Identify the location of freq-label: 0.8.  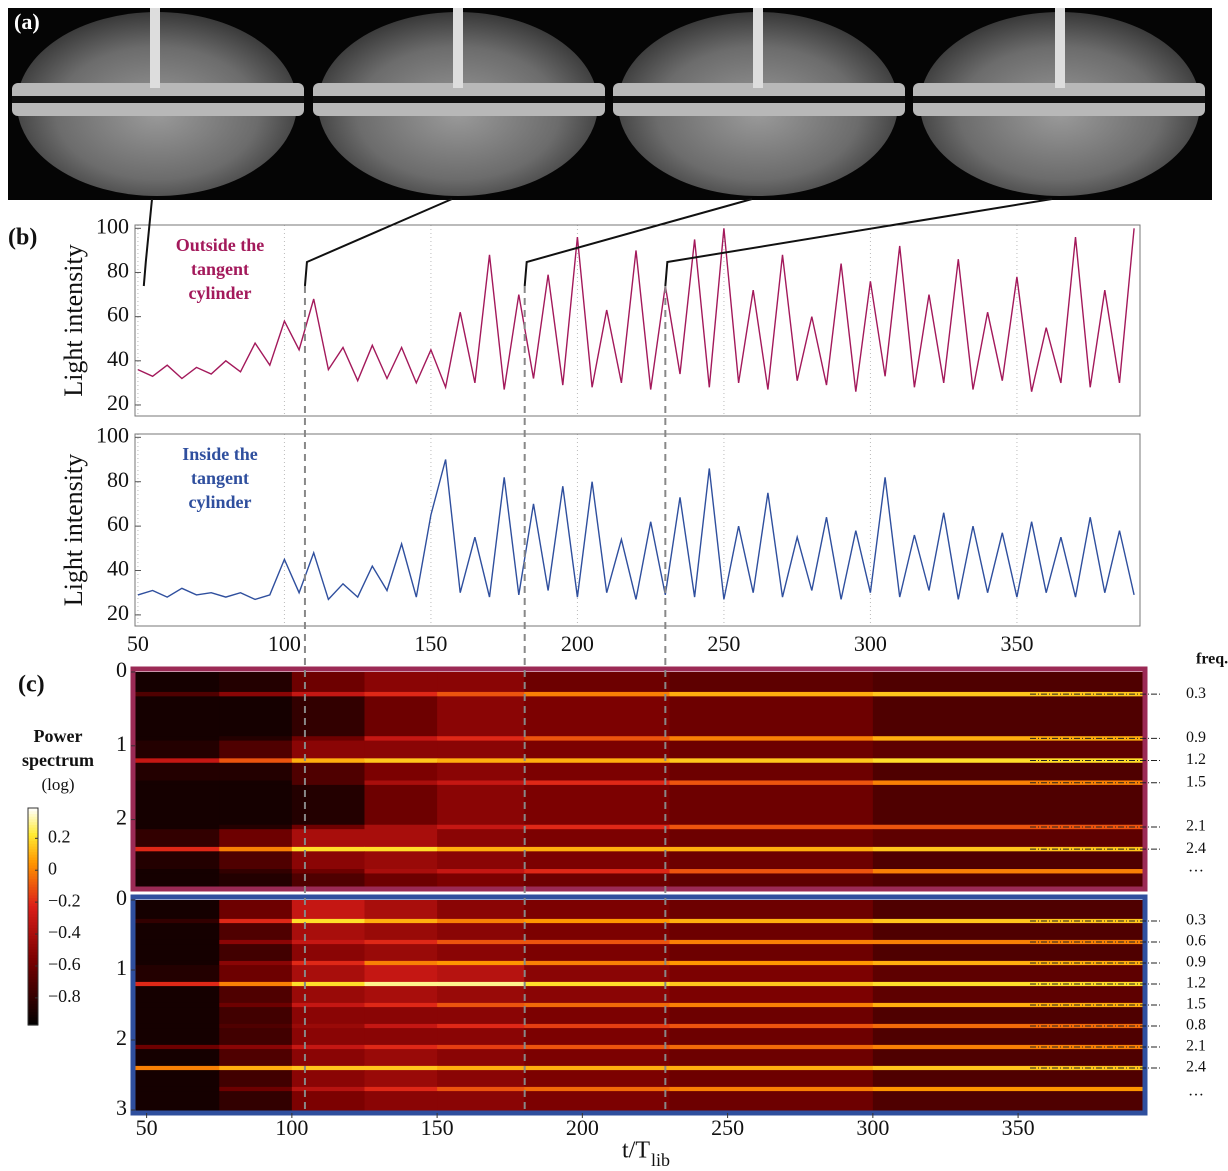
(1196, 1025).